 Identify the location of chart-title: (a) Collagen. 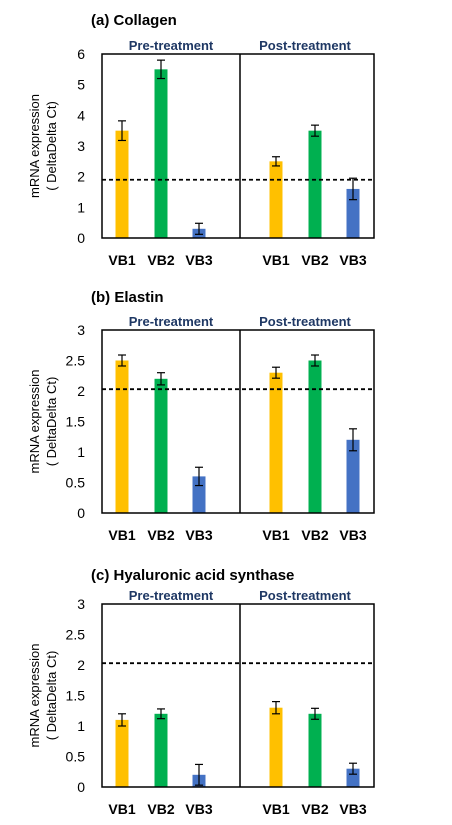
(134, 20).